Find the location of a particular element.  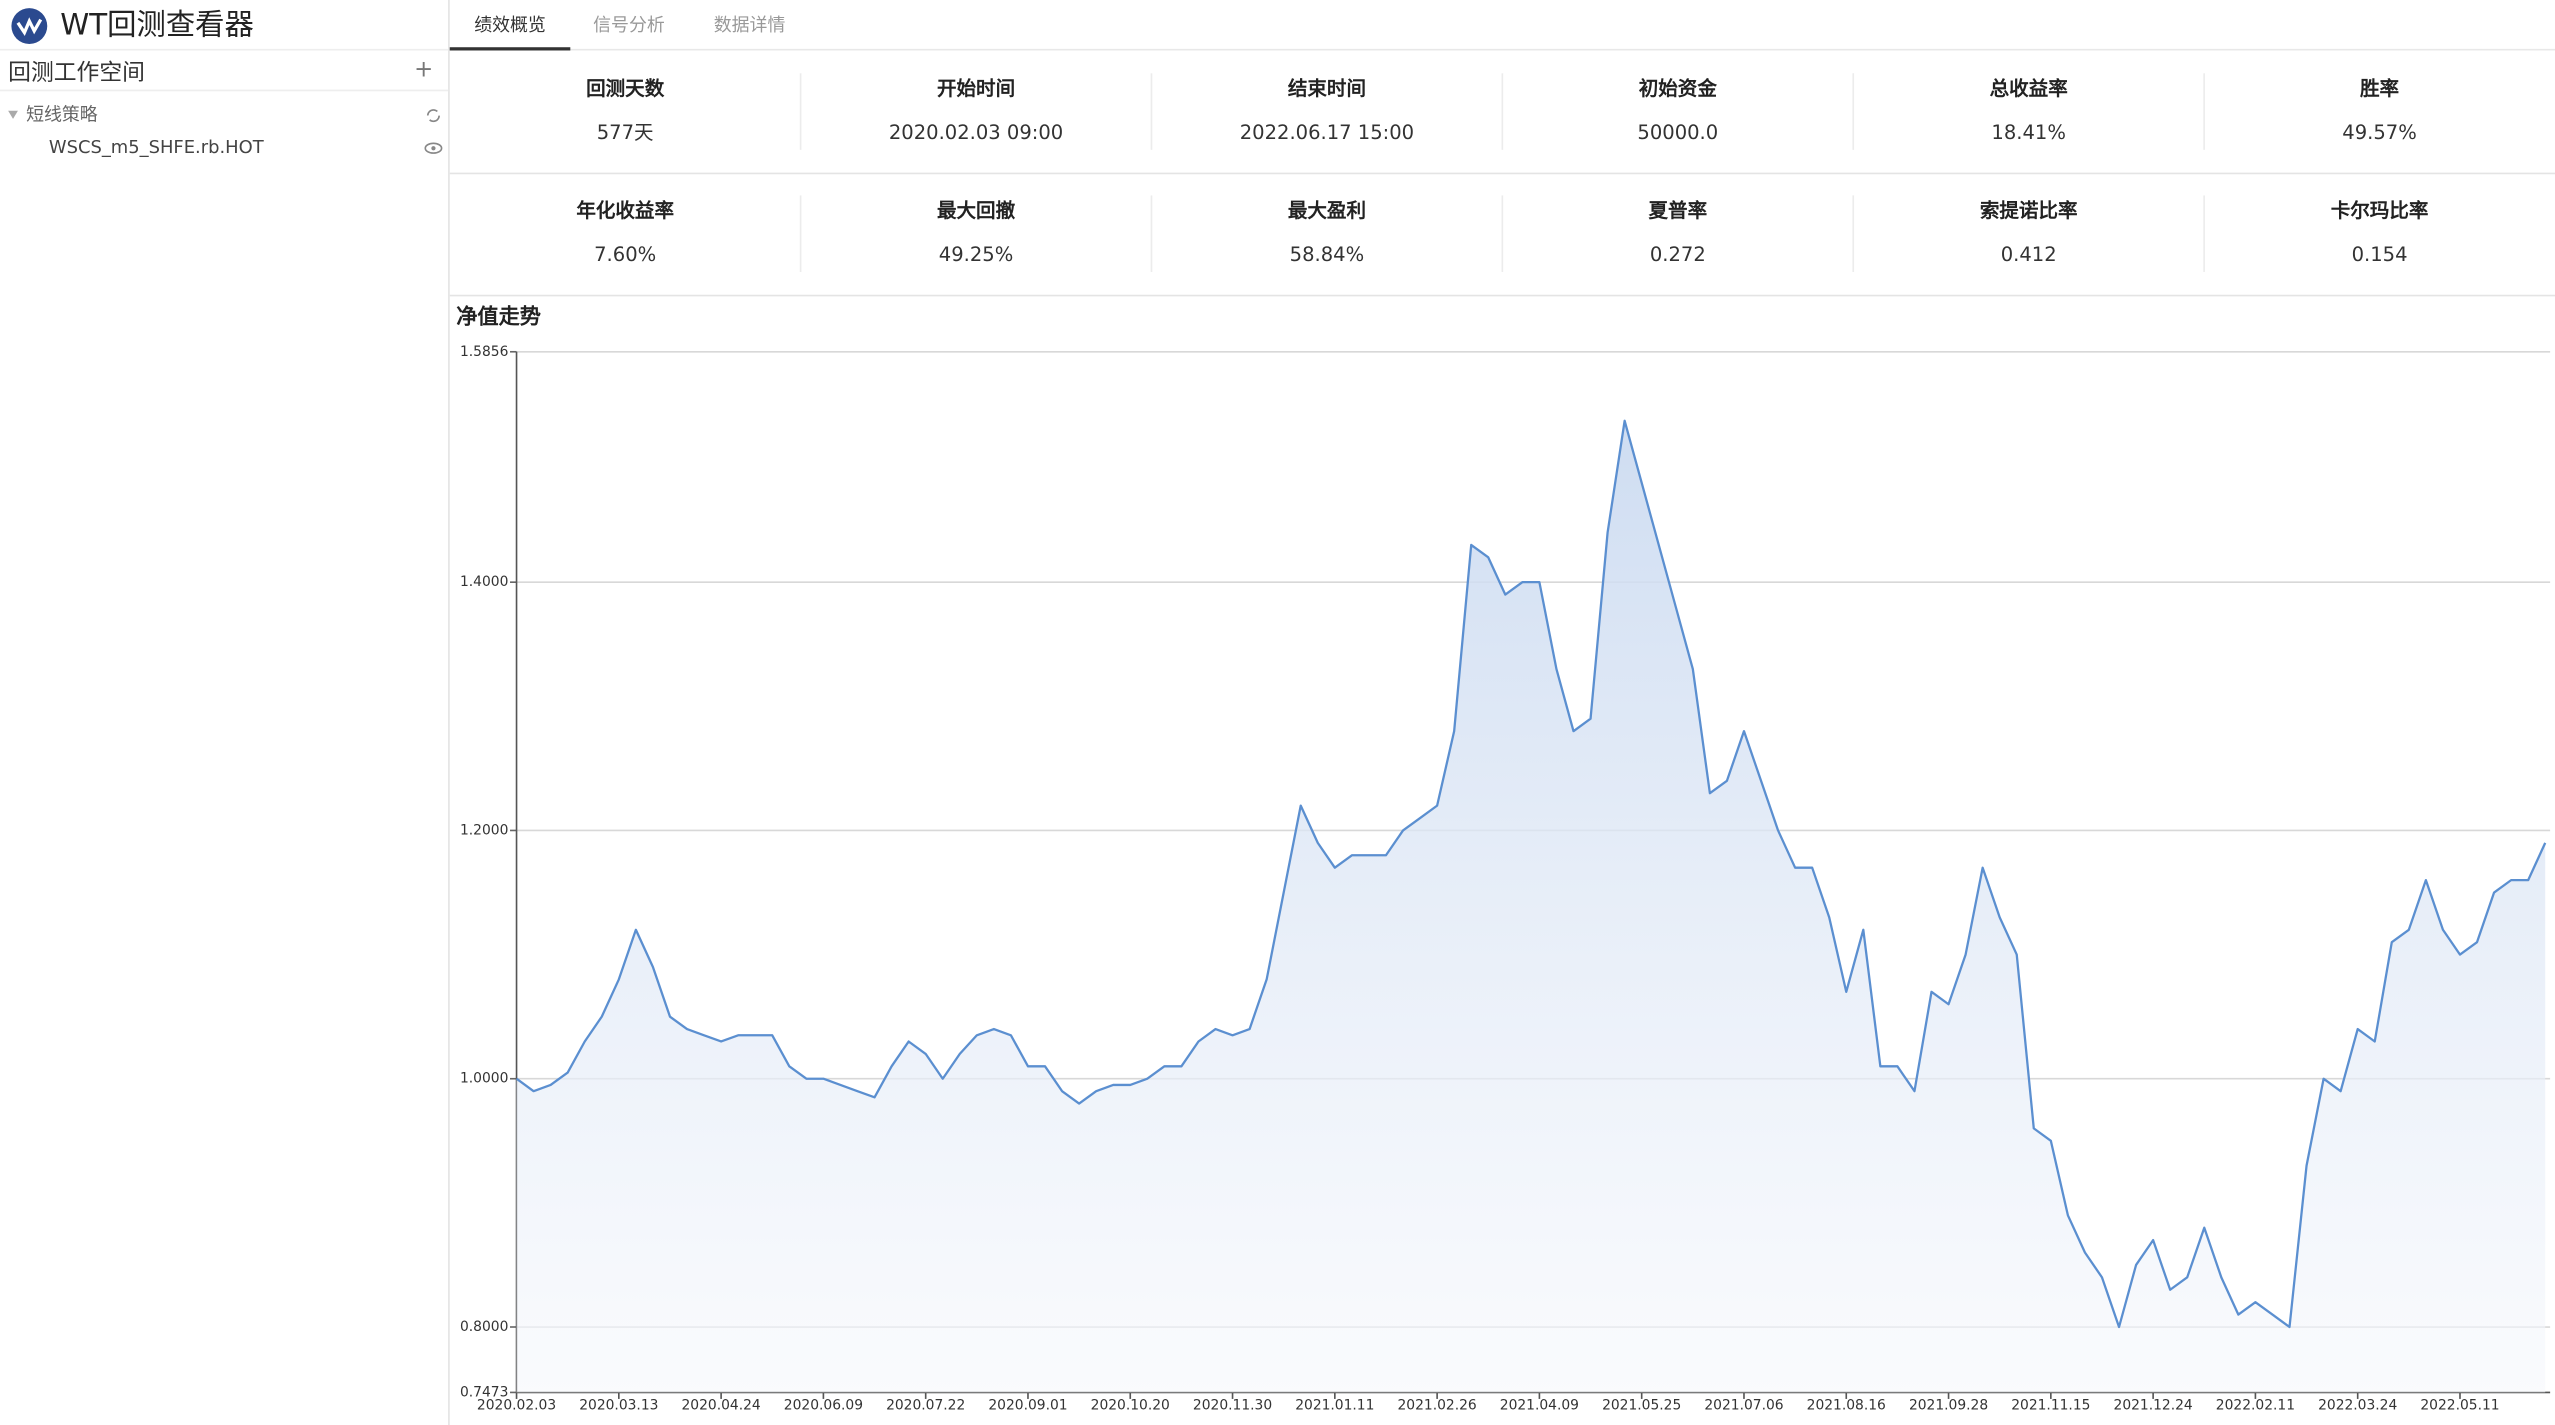

x-tick-label: 2020.03.13 is located at coordinates (618, 1405).